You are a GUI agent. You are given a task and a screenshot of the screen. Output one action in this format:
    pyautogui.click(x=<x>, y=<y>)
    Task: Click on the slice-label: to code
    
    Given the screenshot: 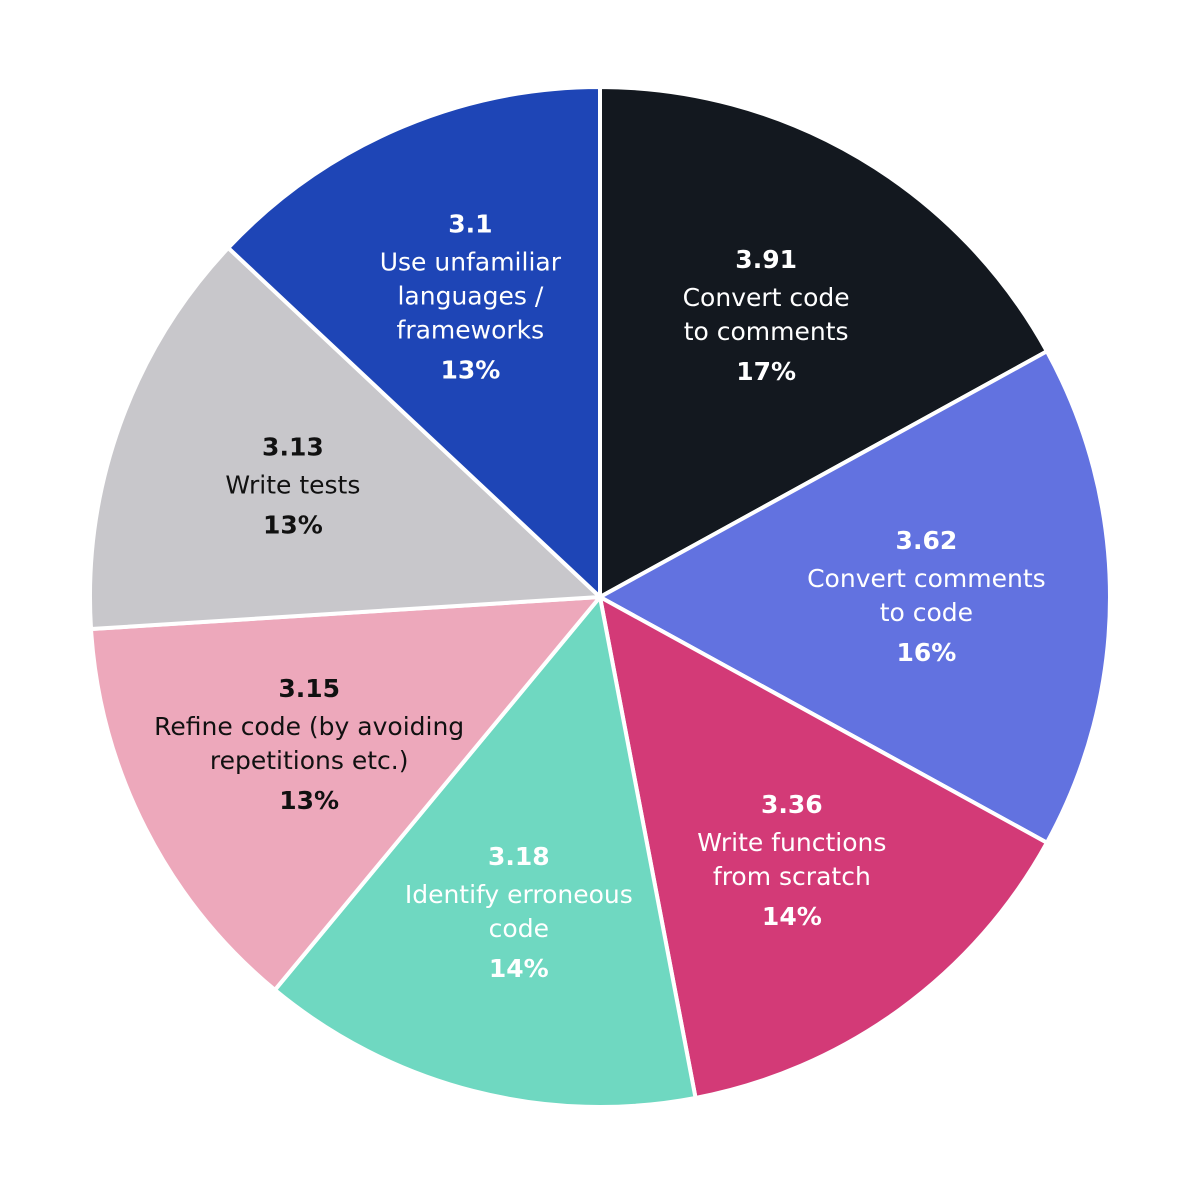 What is the action you would take?
    pyautogui.click(x=926, y=612)
    